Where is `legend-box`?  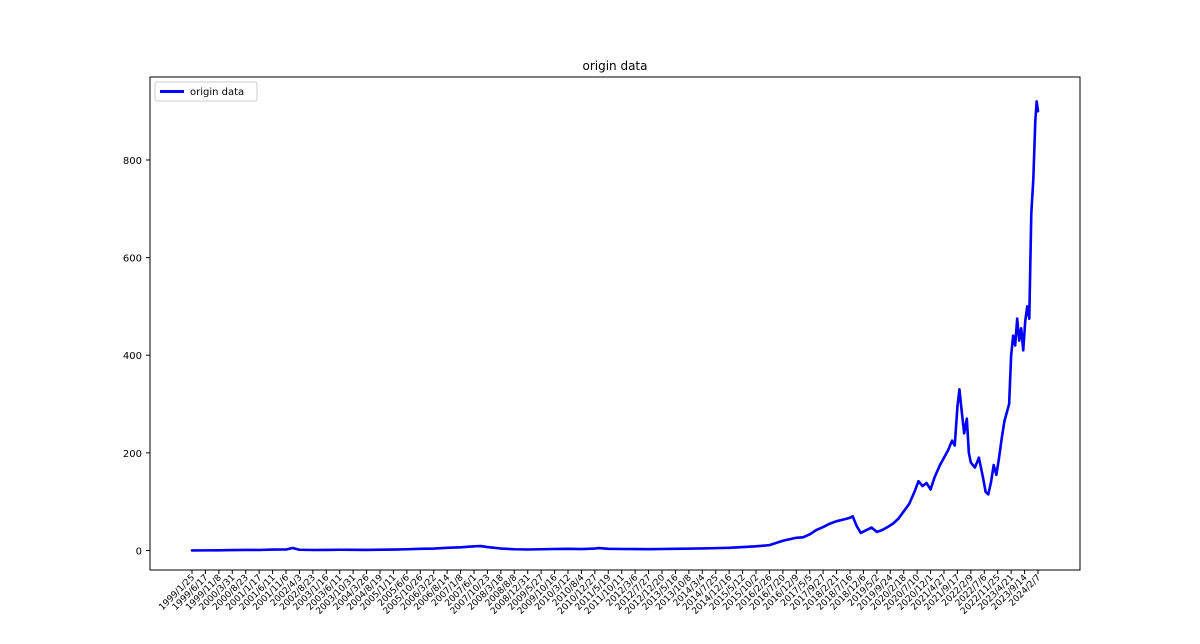 legend-box is located at coordinates (206, 91).